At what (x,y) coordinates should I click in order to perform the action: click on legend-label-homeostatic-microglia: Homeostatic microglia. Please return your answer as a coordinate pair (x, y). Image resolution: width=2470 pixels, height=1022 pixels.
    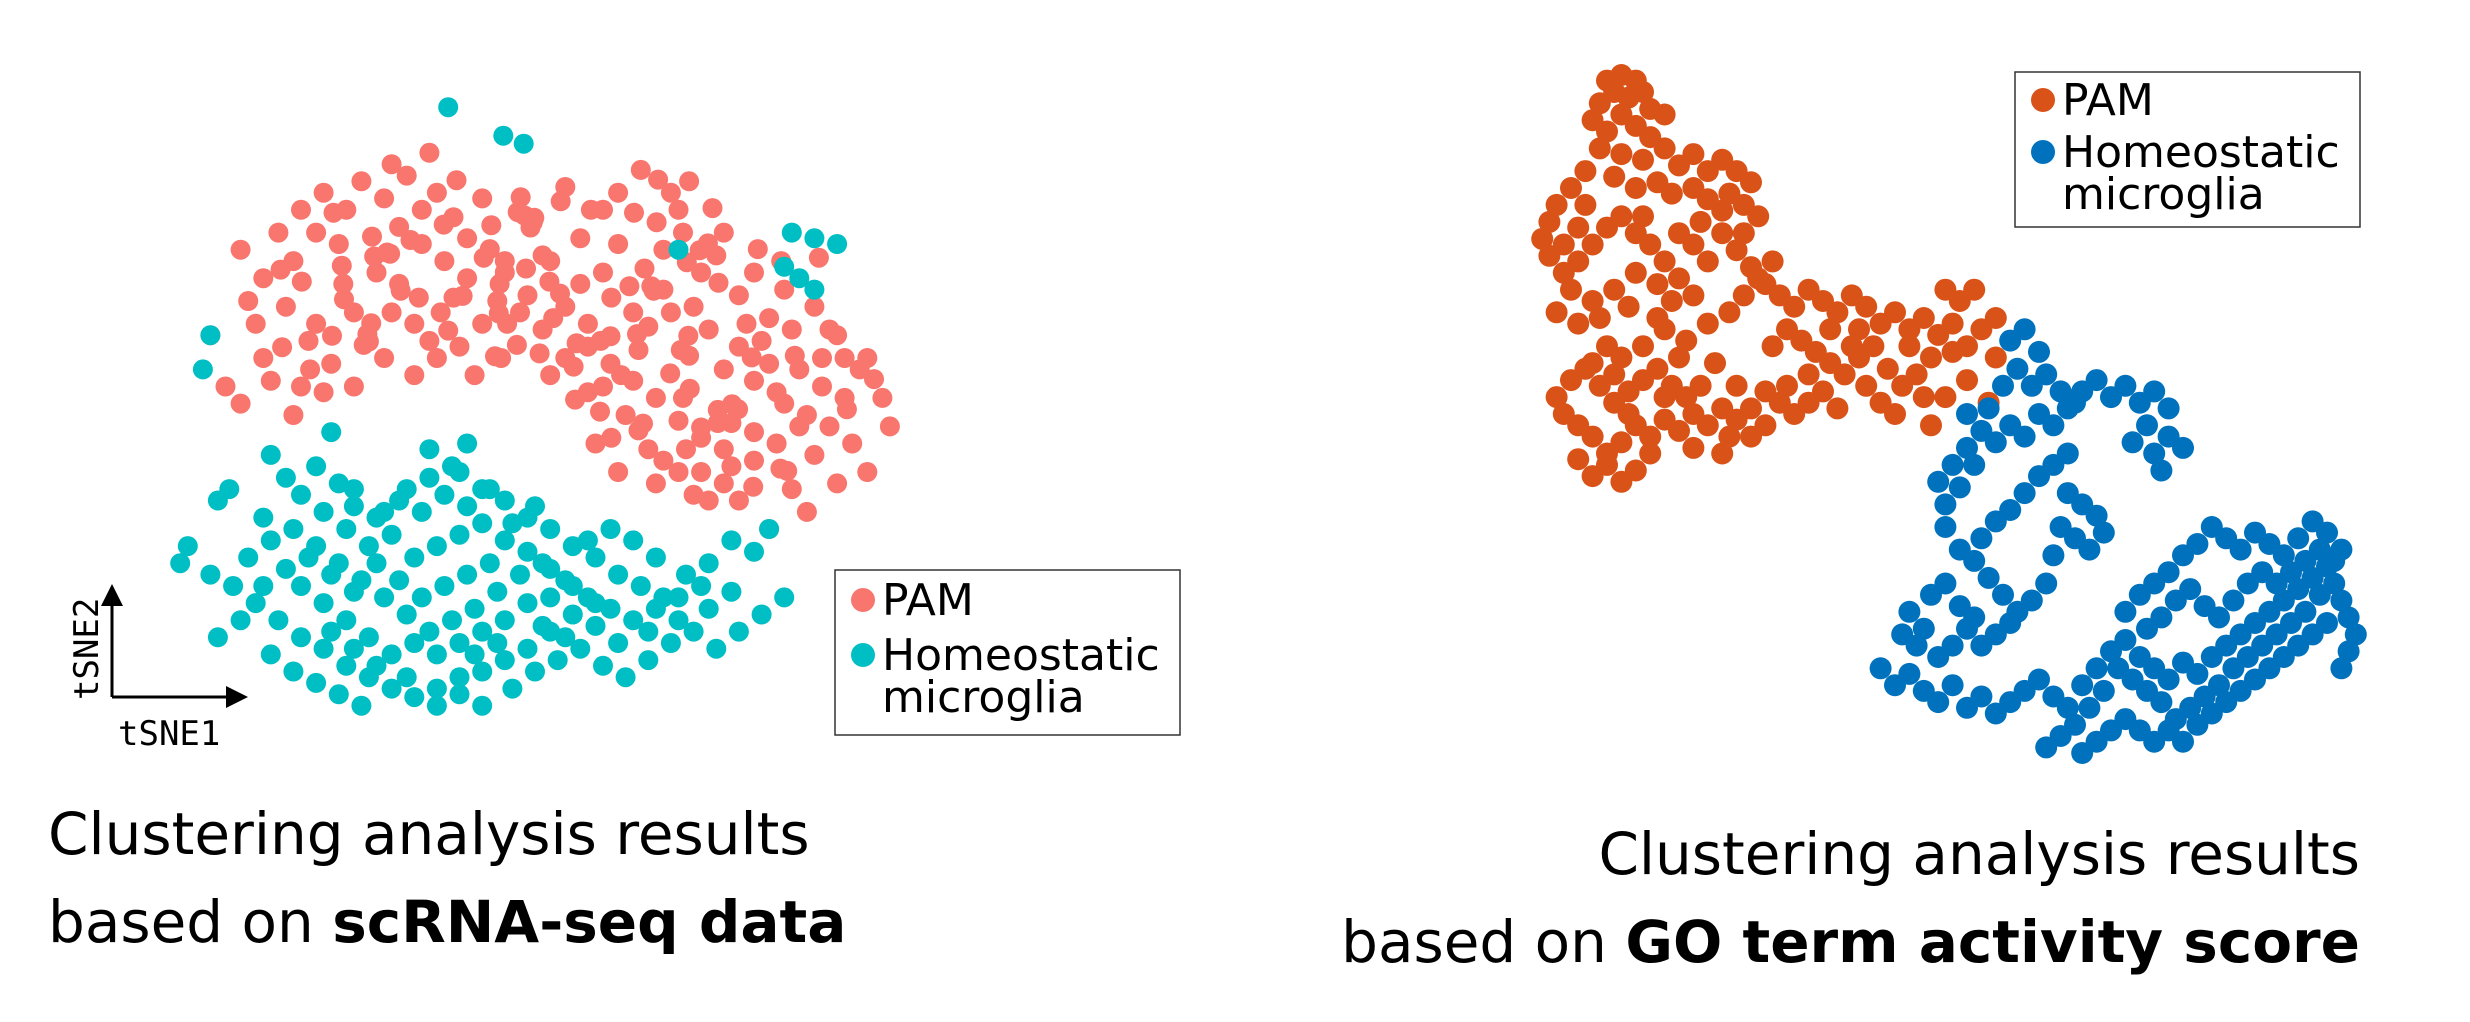
    Looking at the image, I should click on (2201, 173).